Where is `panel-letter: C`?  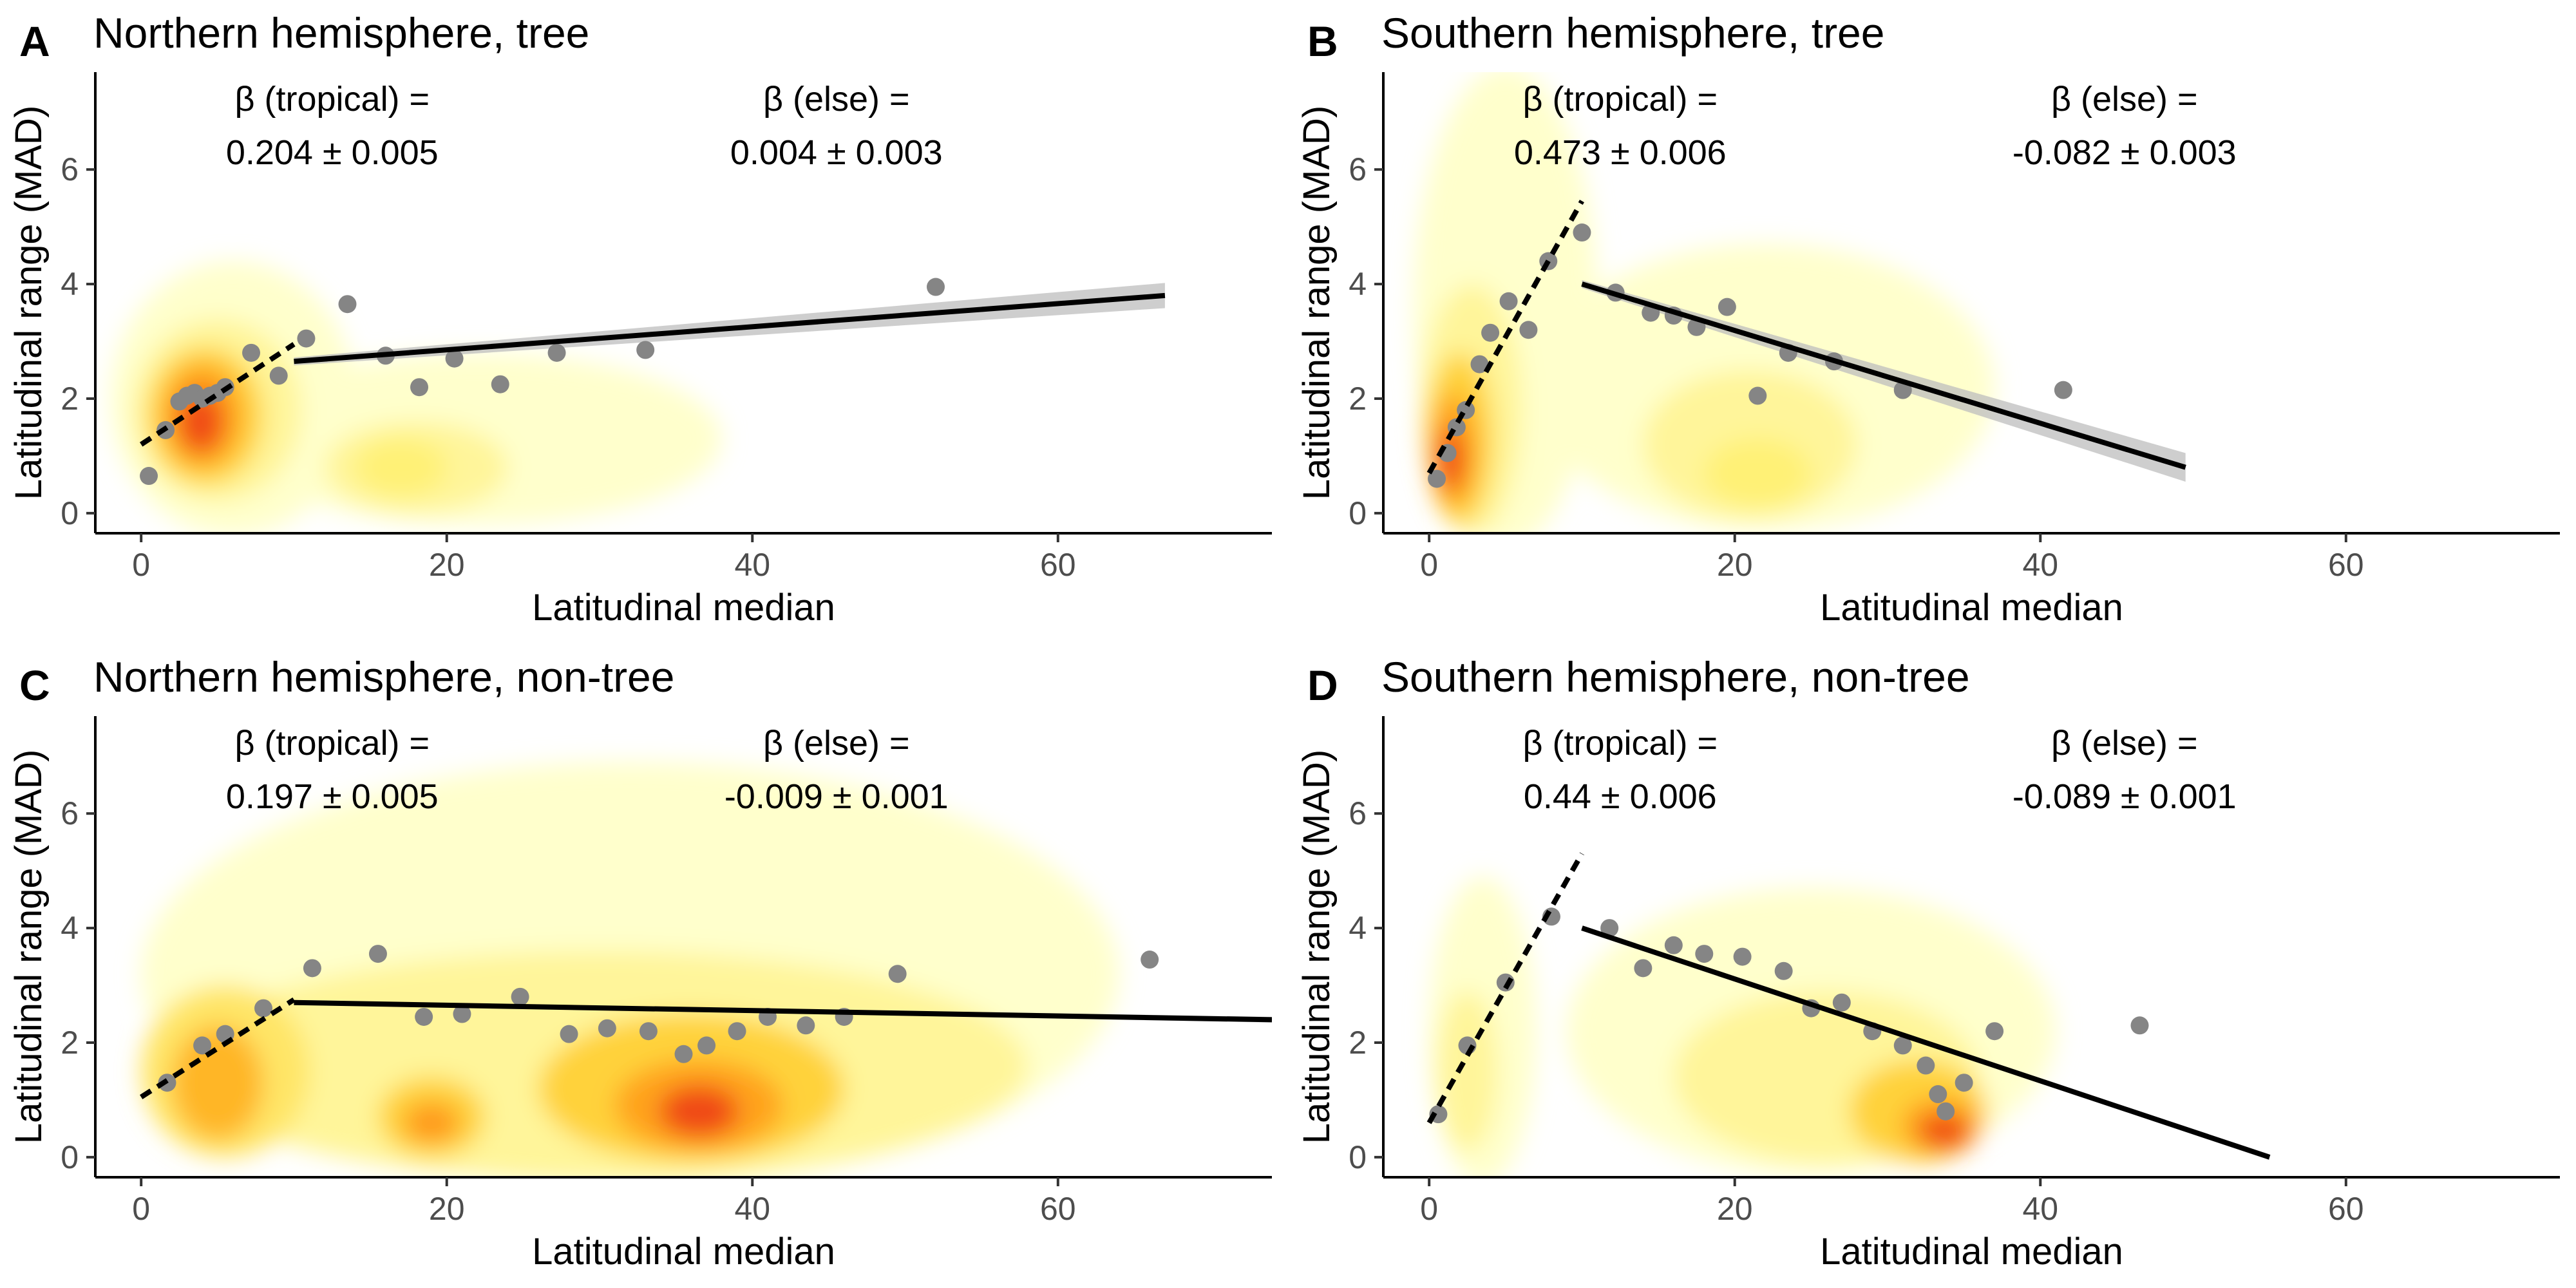
panel-letter: C is located at coordinates (34, 685).